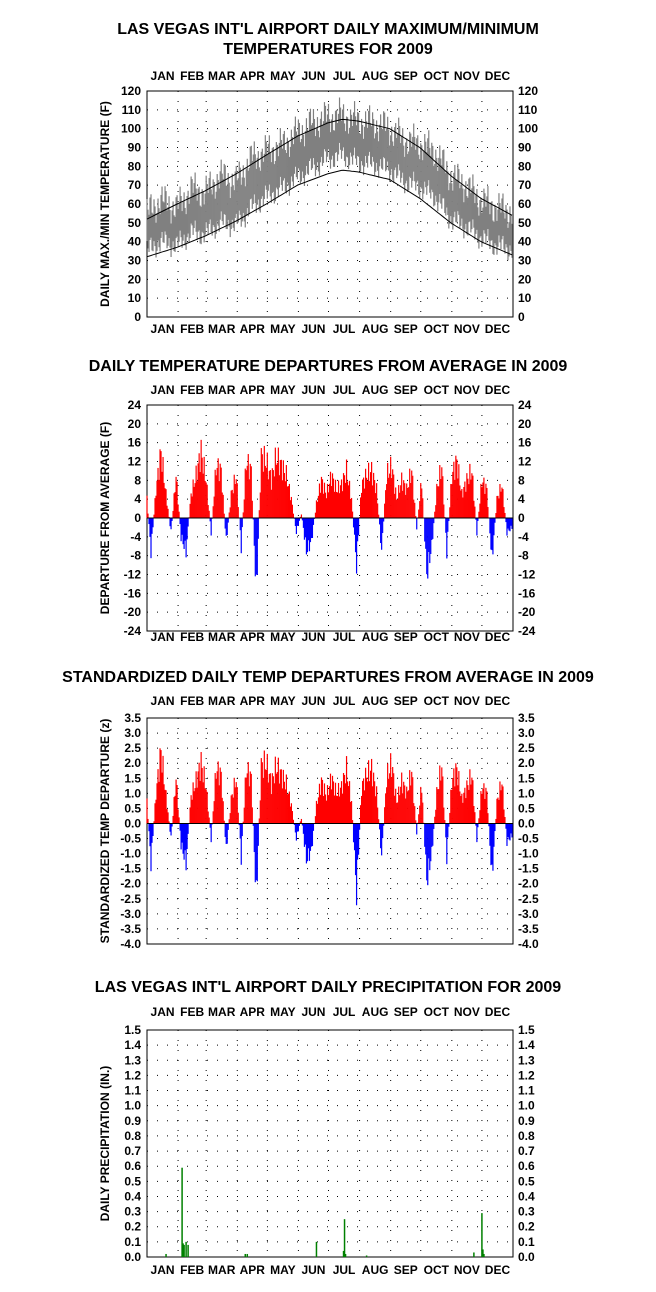  Describe the element at coordinates (130, 899) in the screenshot. I see `y-tick-label: -2.5` at that location.